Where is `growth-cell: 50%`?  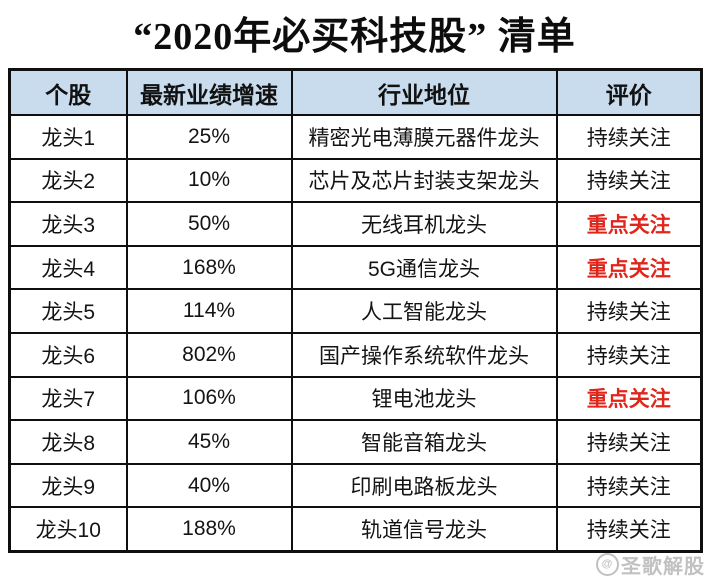 growth-cell: 50% is located at coordinates (209, 224).